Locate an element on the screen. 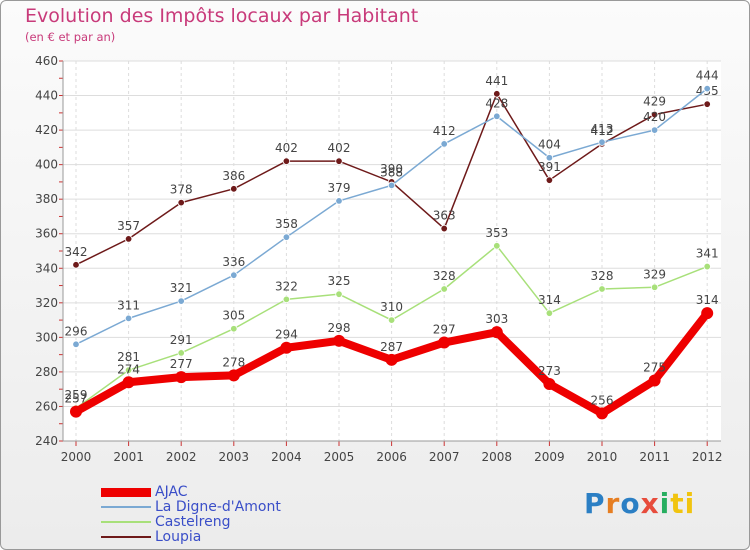 The image size is (750, 550). data-label-castelreng: 329 is located at coordinates (654, 274).